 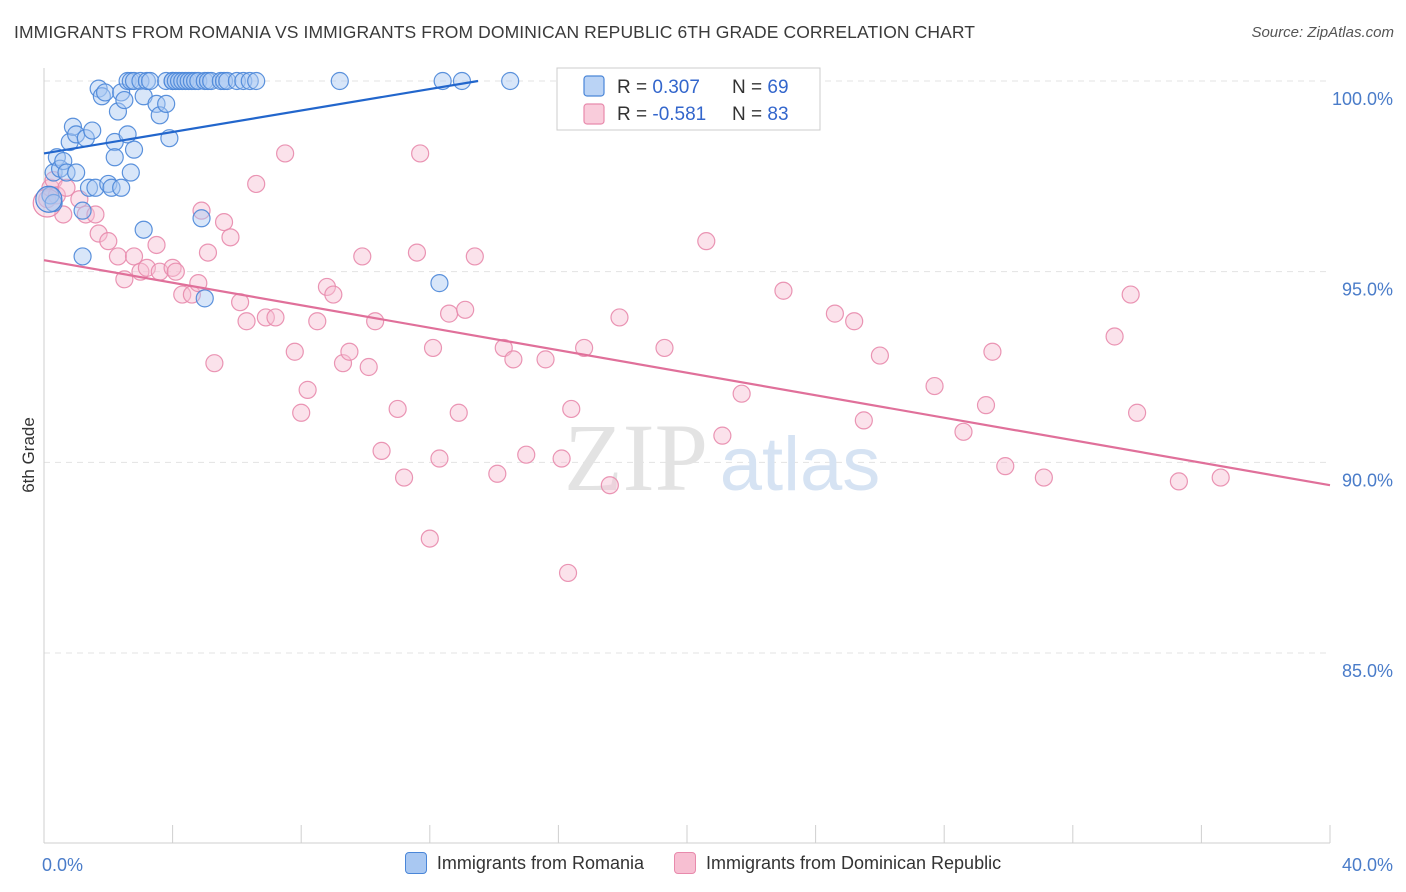 What do you see at coordinates (1362, 385) in the screenshot?
I see `y-tick-labels: 100.0% 95.0% 90.0% 85.0%` at bounding box center [1362, 385].